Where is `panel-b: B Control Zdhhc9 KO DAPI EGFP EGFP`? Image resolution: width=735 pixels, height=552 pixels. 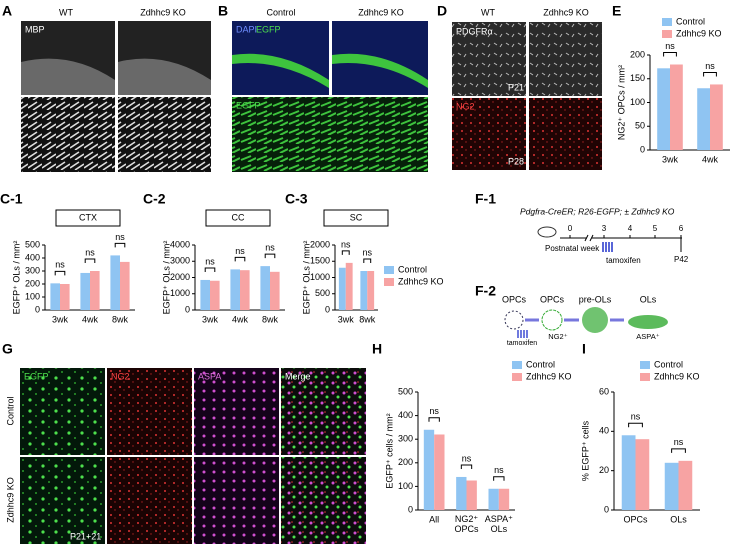
panel-b: B Control Zdhhc9 KO DAPI EGFP EGFP is located at coordinates (323, 87).